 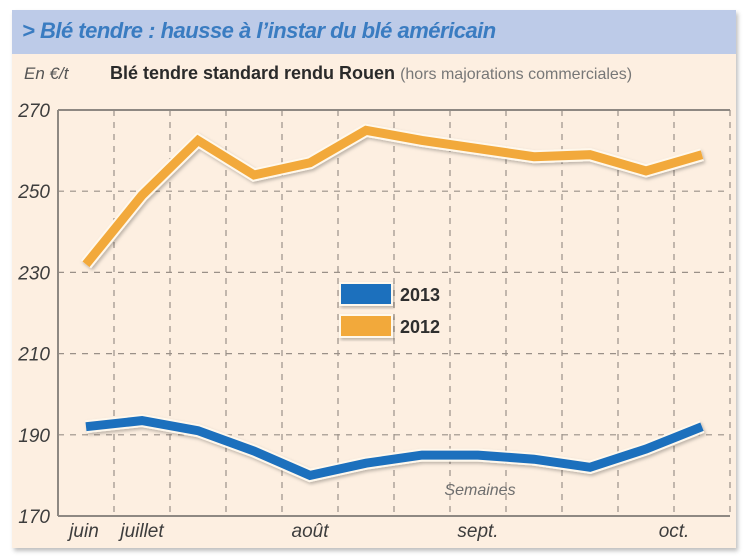 What do you see at coordinates (33, 273) in the screenshot?
I see `y-tick-label: 230` at bounding box center [33, 273].